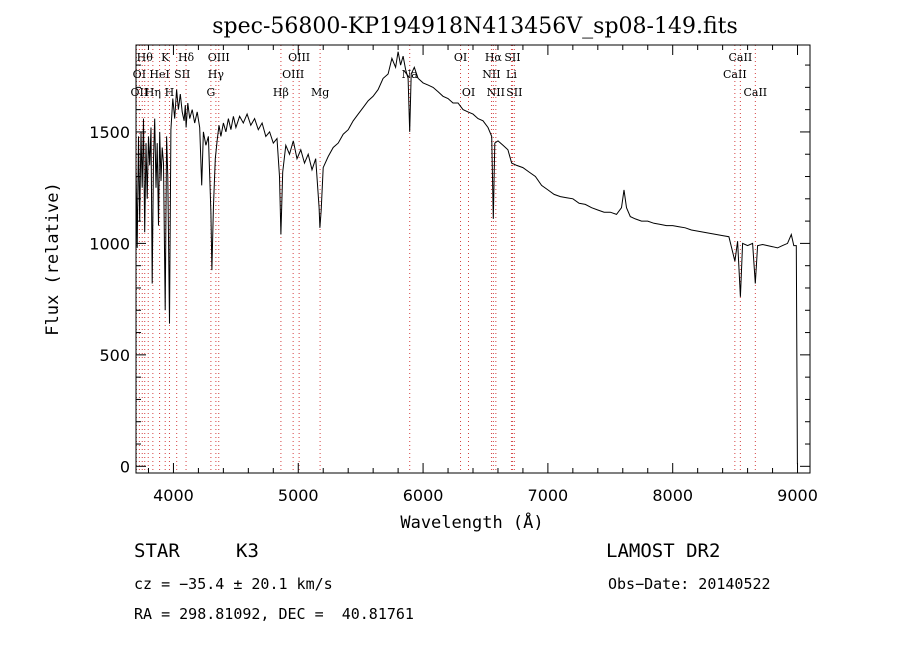 This screenshot has height=650, width=900. Describe the element at coordinates (170, 92) in the screenshot. I see `line-label: H` at that location.